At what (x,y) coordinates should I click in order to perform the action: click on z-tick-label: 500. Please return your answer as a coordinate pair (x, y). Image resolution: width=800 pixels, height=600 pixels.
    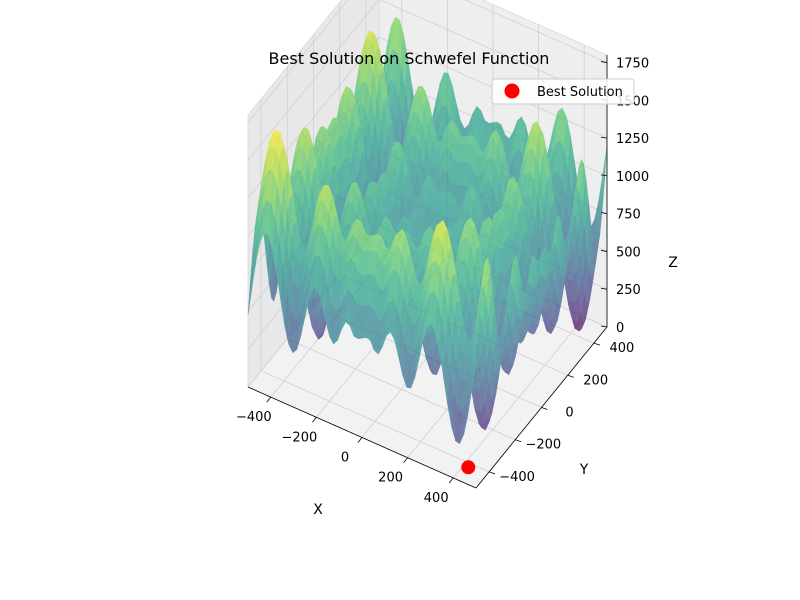
    Looking at the image, I should click on (628, 252).